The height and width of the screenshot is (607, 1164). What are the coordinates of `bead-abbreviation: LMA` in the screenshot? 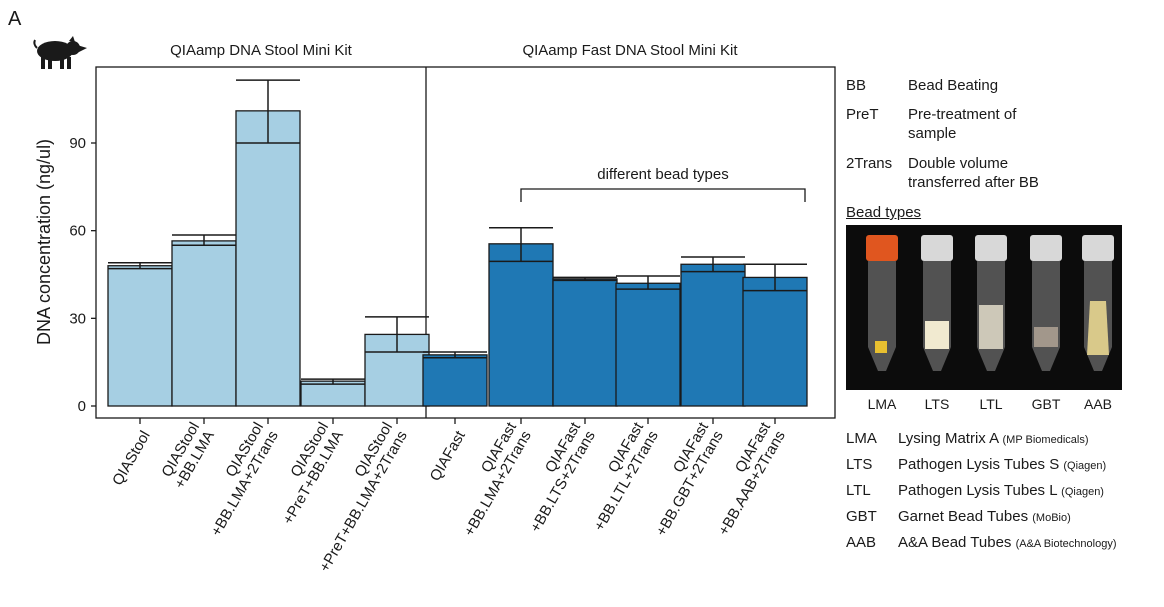 It's located at (861, 438).